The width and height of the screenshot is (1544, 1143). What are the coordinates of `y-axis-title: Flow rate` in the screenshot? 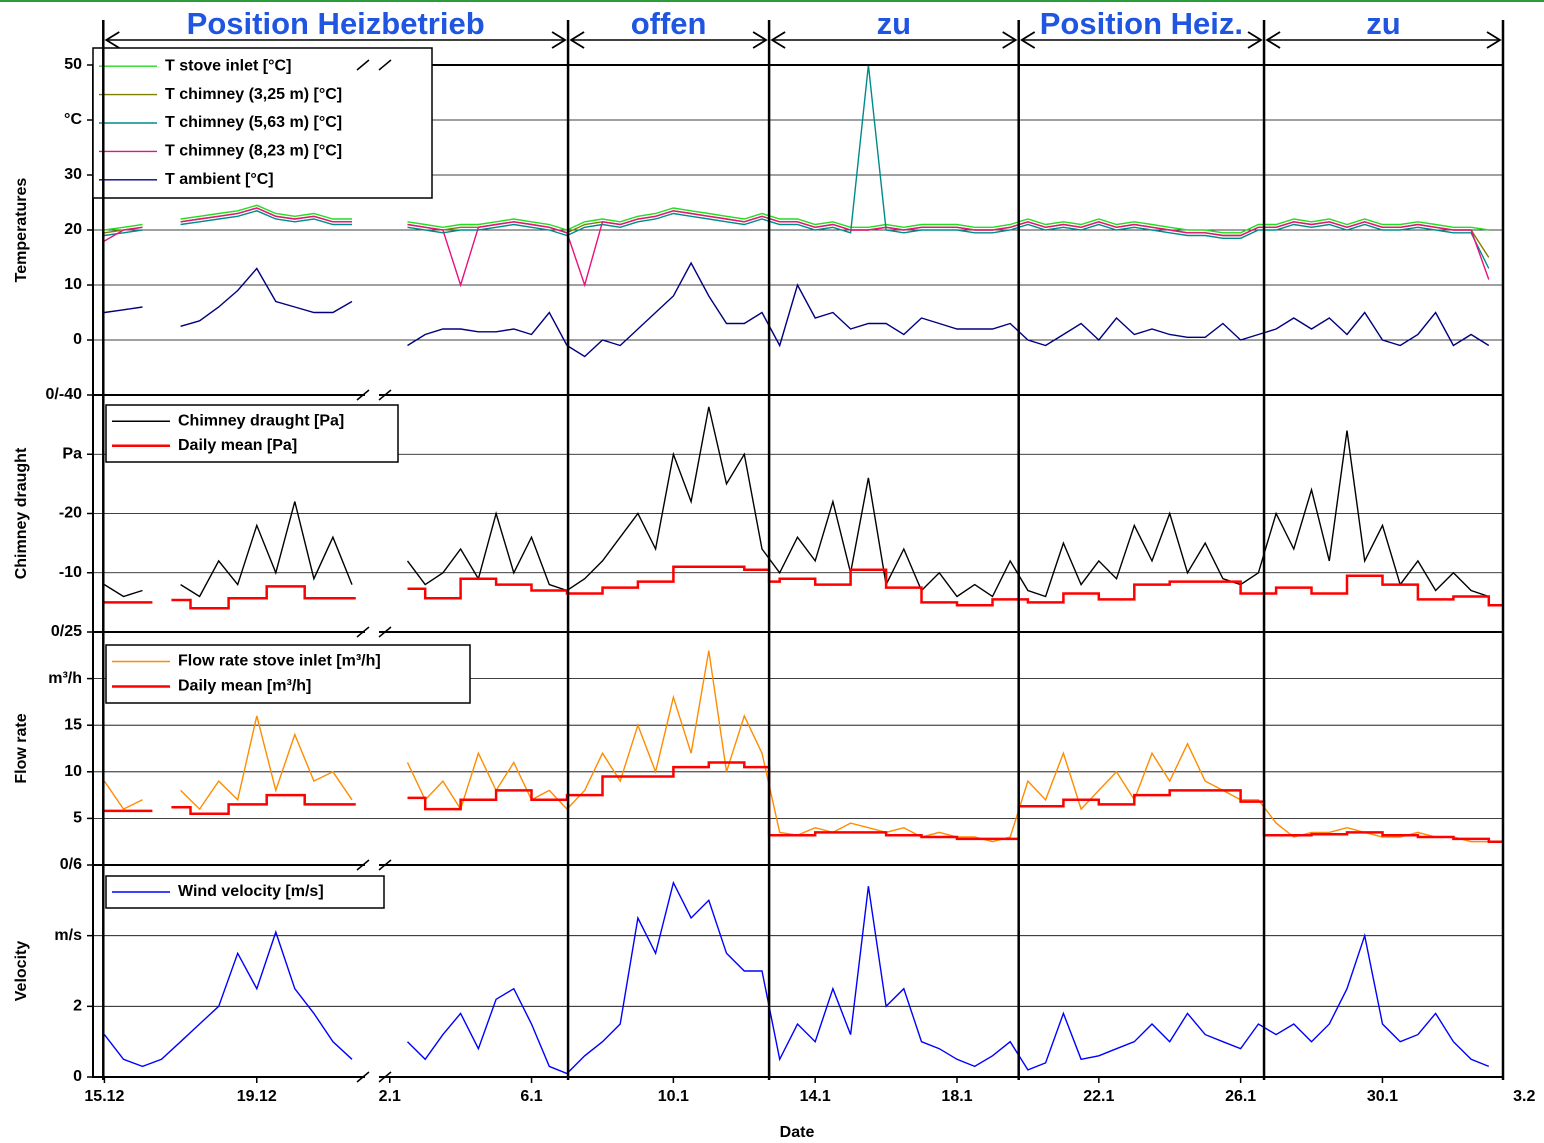 It's located at (21, 748).